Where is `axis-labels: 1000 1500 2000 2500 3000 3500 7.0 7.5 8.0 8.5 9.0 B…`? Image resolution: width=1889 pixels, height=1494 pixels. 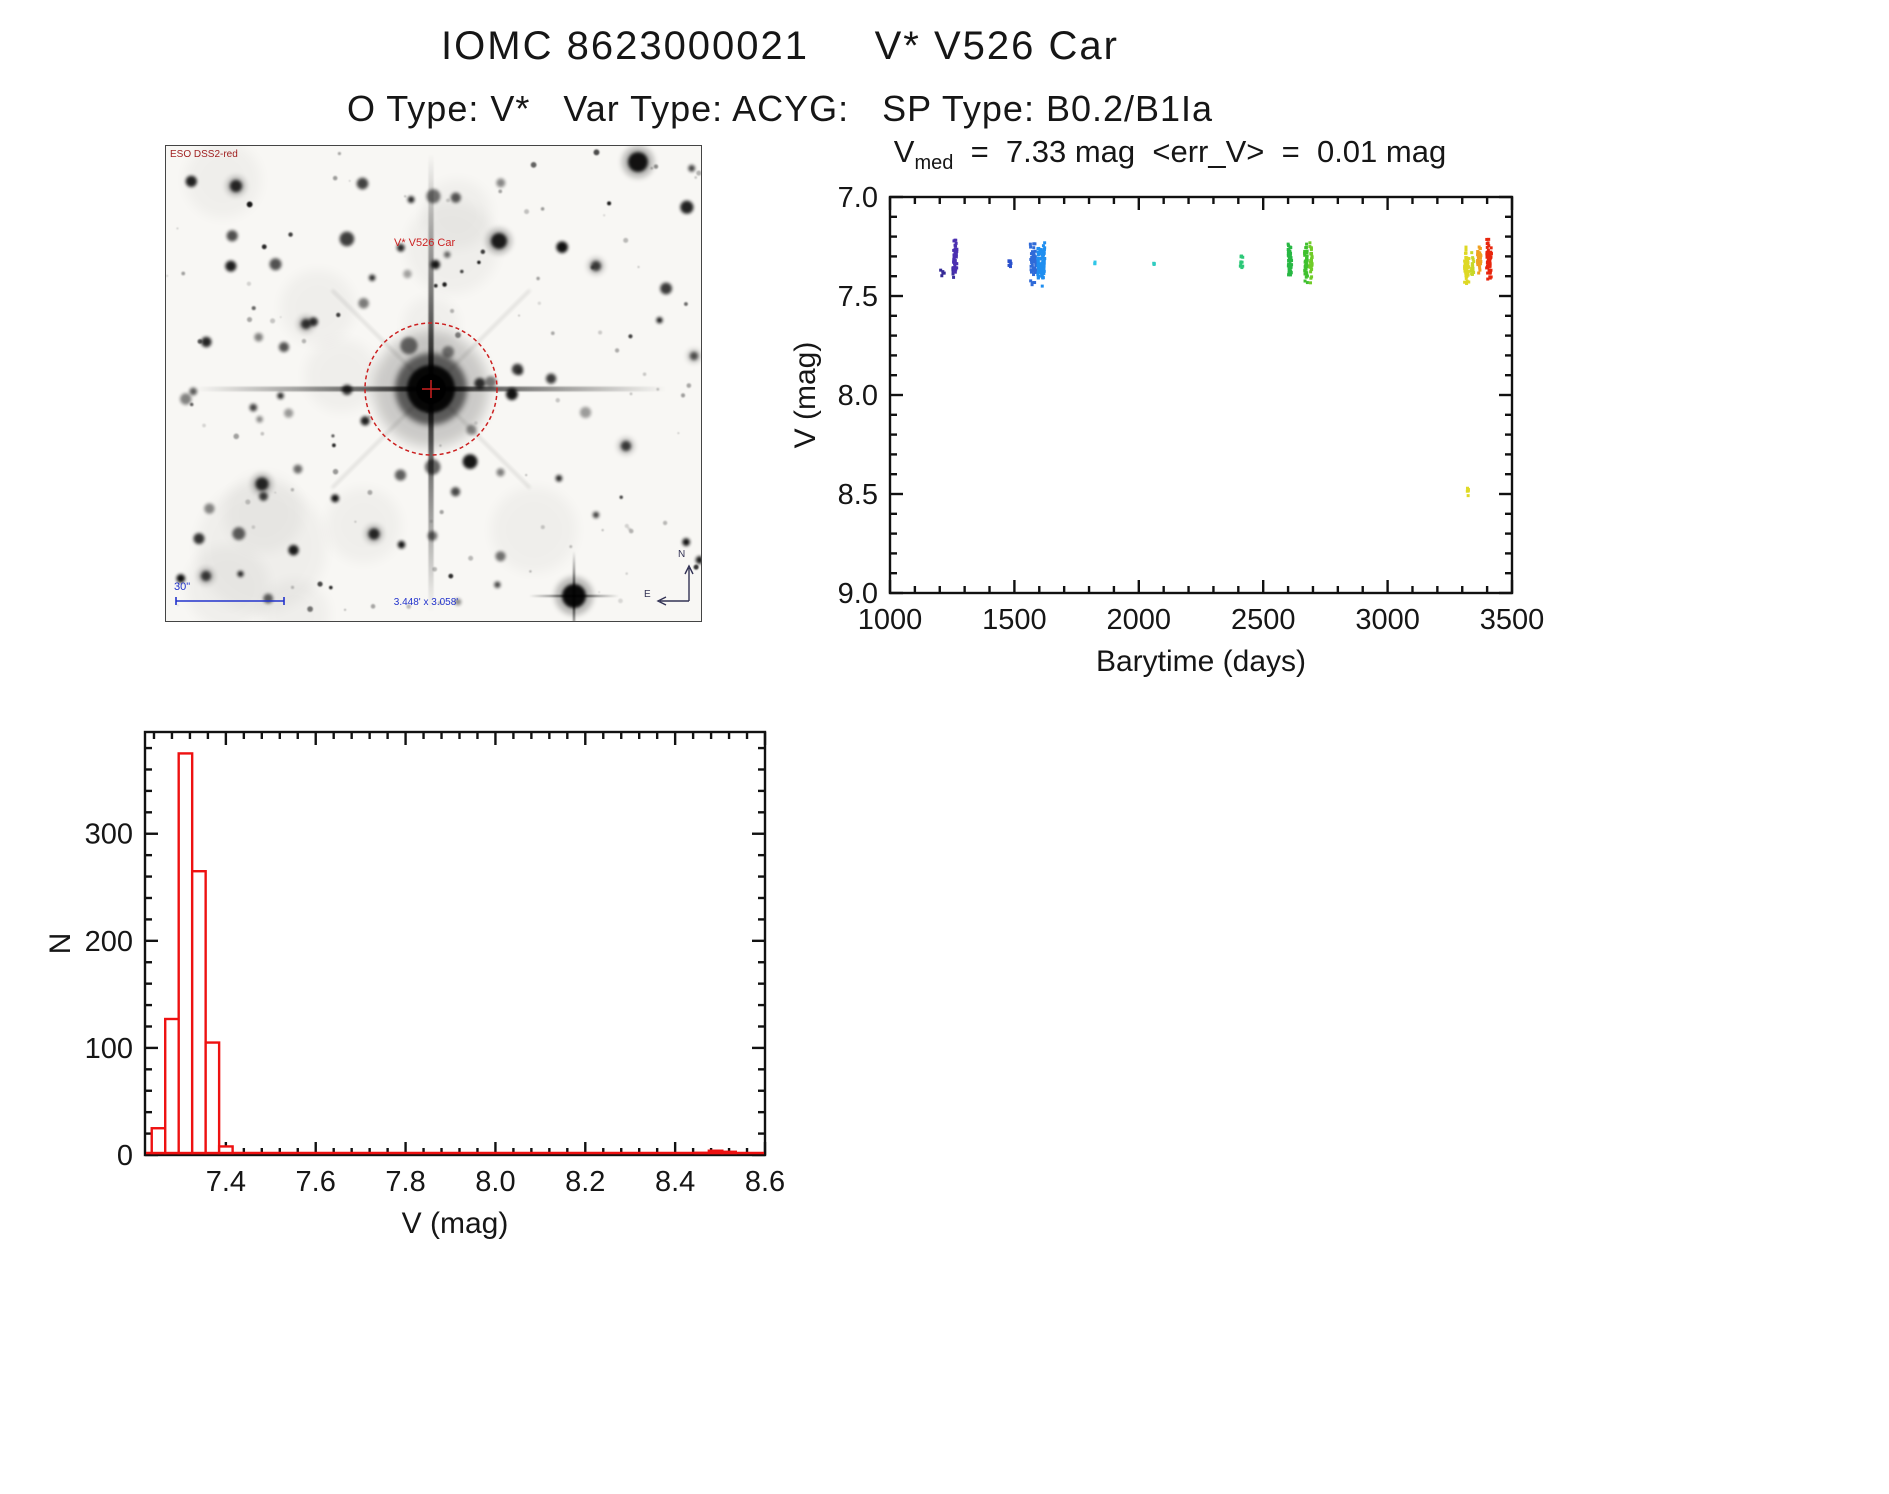 axis-labels: 1000 1500 2000 2500 3000 3500 7.0 7.5 8.0 8.5 9.0 B… is located at coordinates (1166, 430).